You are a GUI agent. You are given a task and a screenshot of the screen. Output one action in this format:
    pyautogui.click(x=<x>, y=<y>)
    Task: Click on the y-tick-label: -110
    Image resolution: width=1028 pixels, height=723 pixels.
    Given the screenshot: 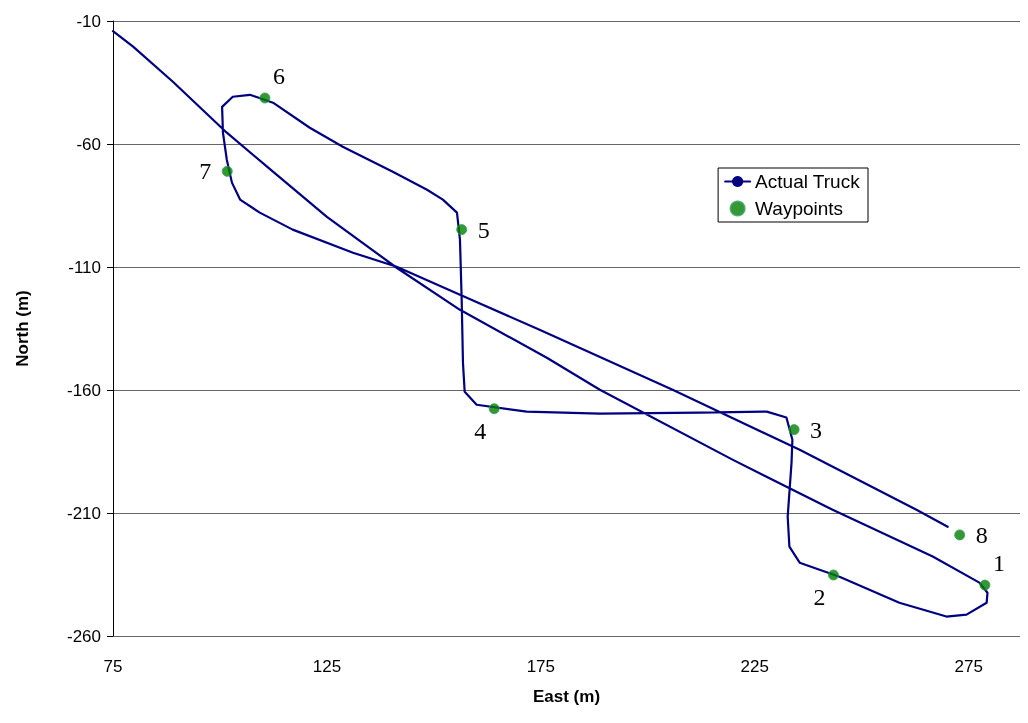 What is the action you would take?
    pyautogui.click(x=84, y=267)
    